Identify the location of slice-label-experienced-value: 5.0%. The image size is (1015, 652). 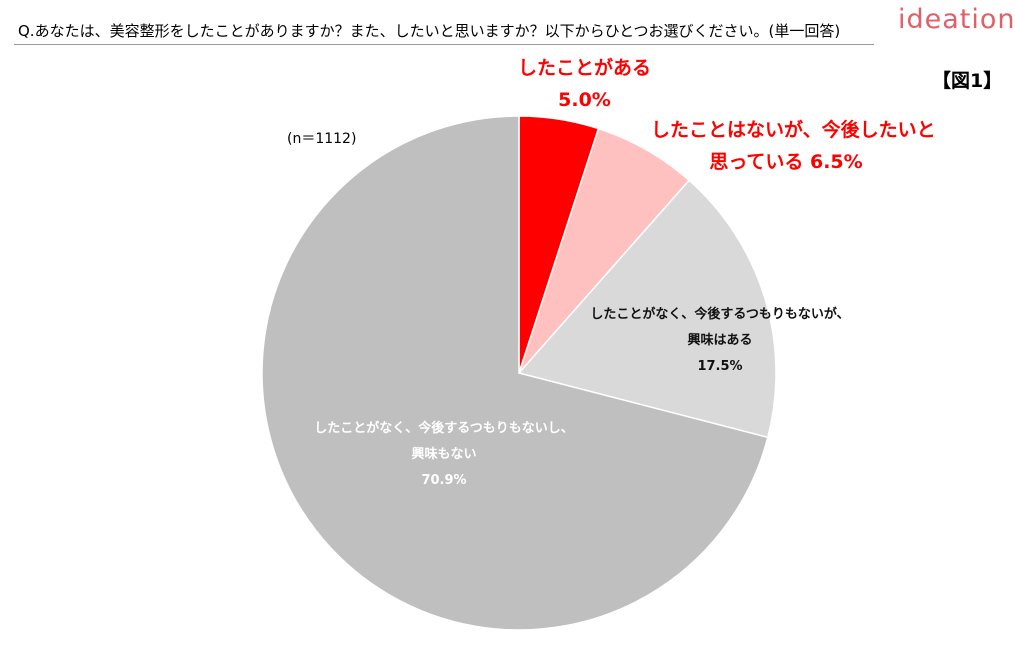
(584, 100).